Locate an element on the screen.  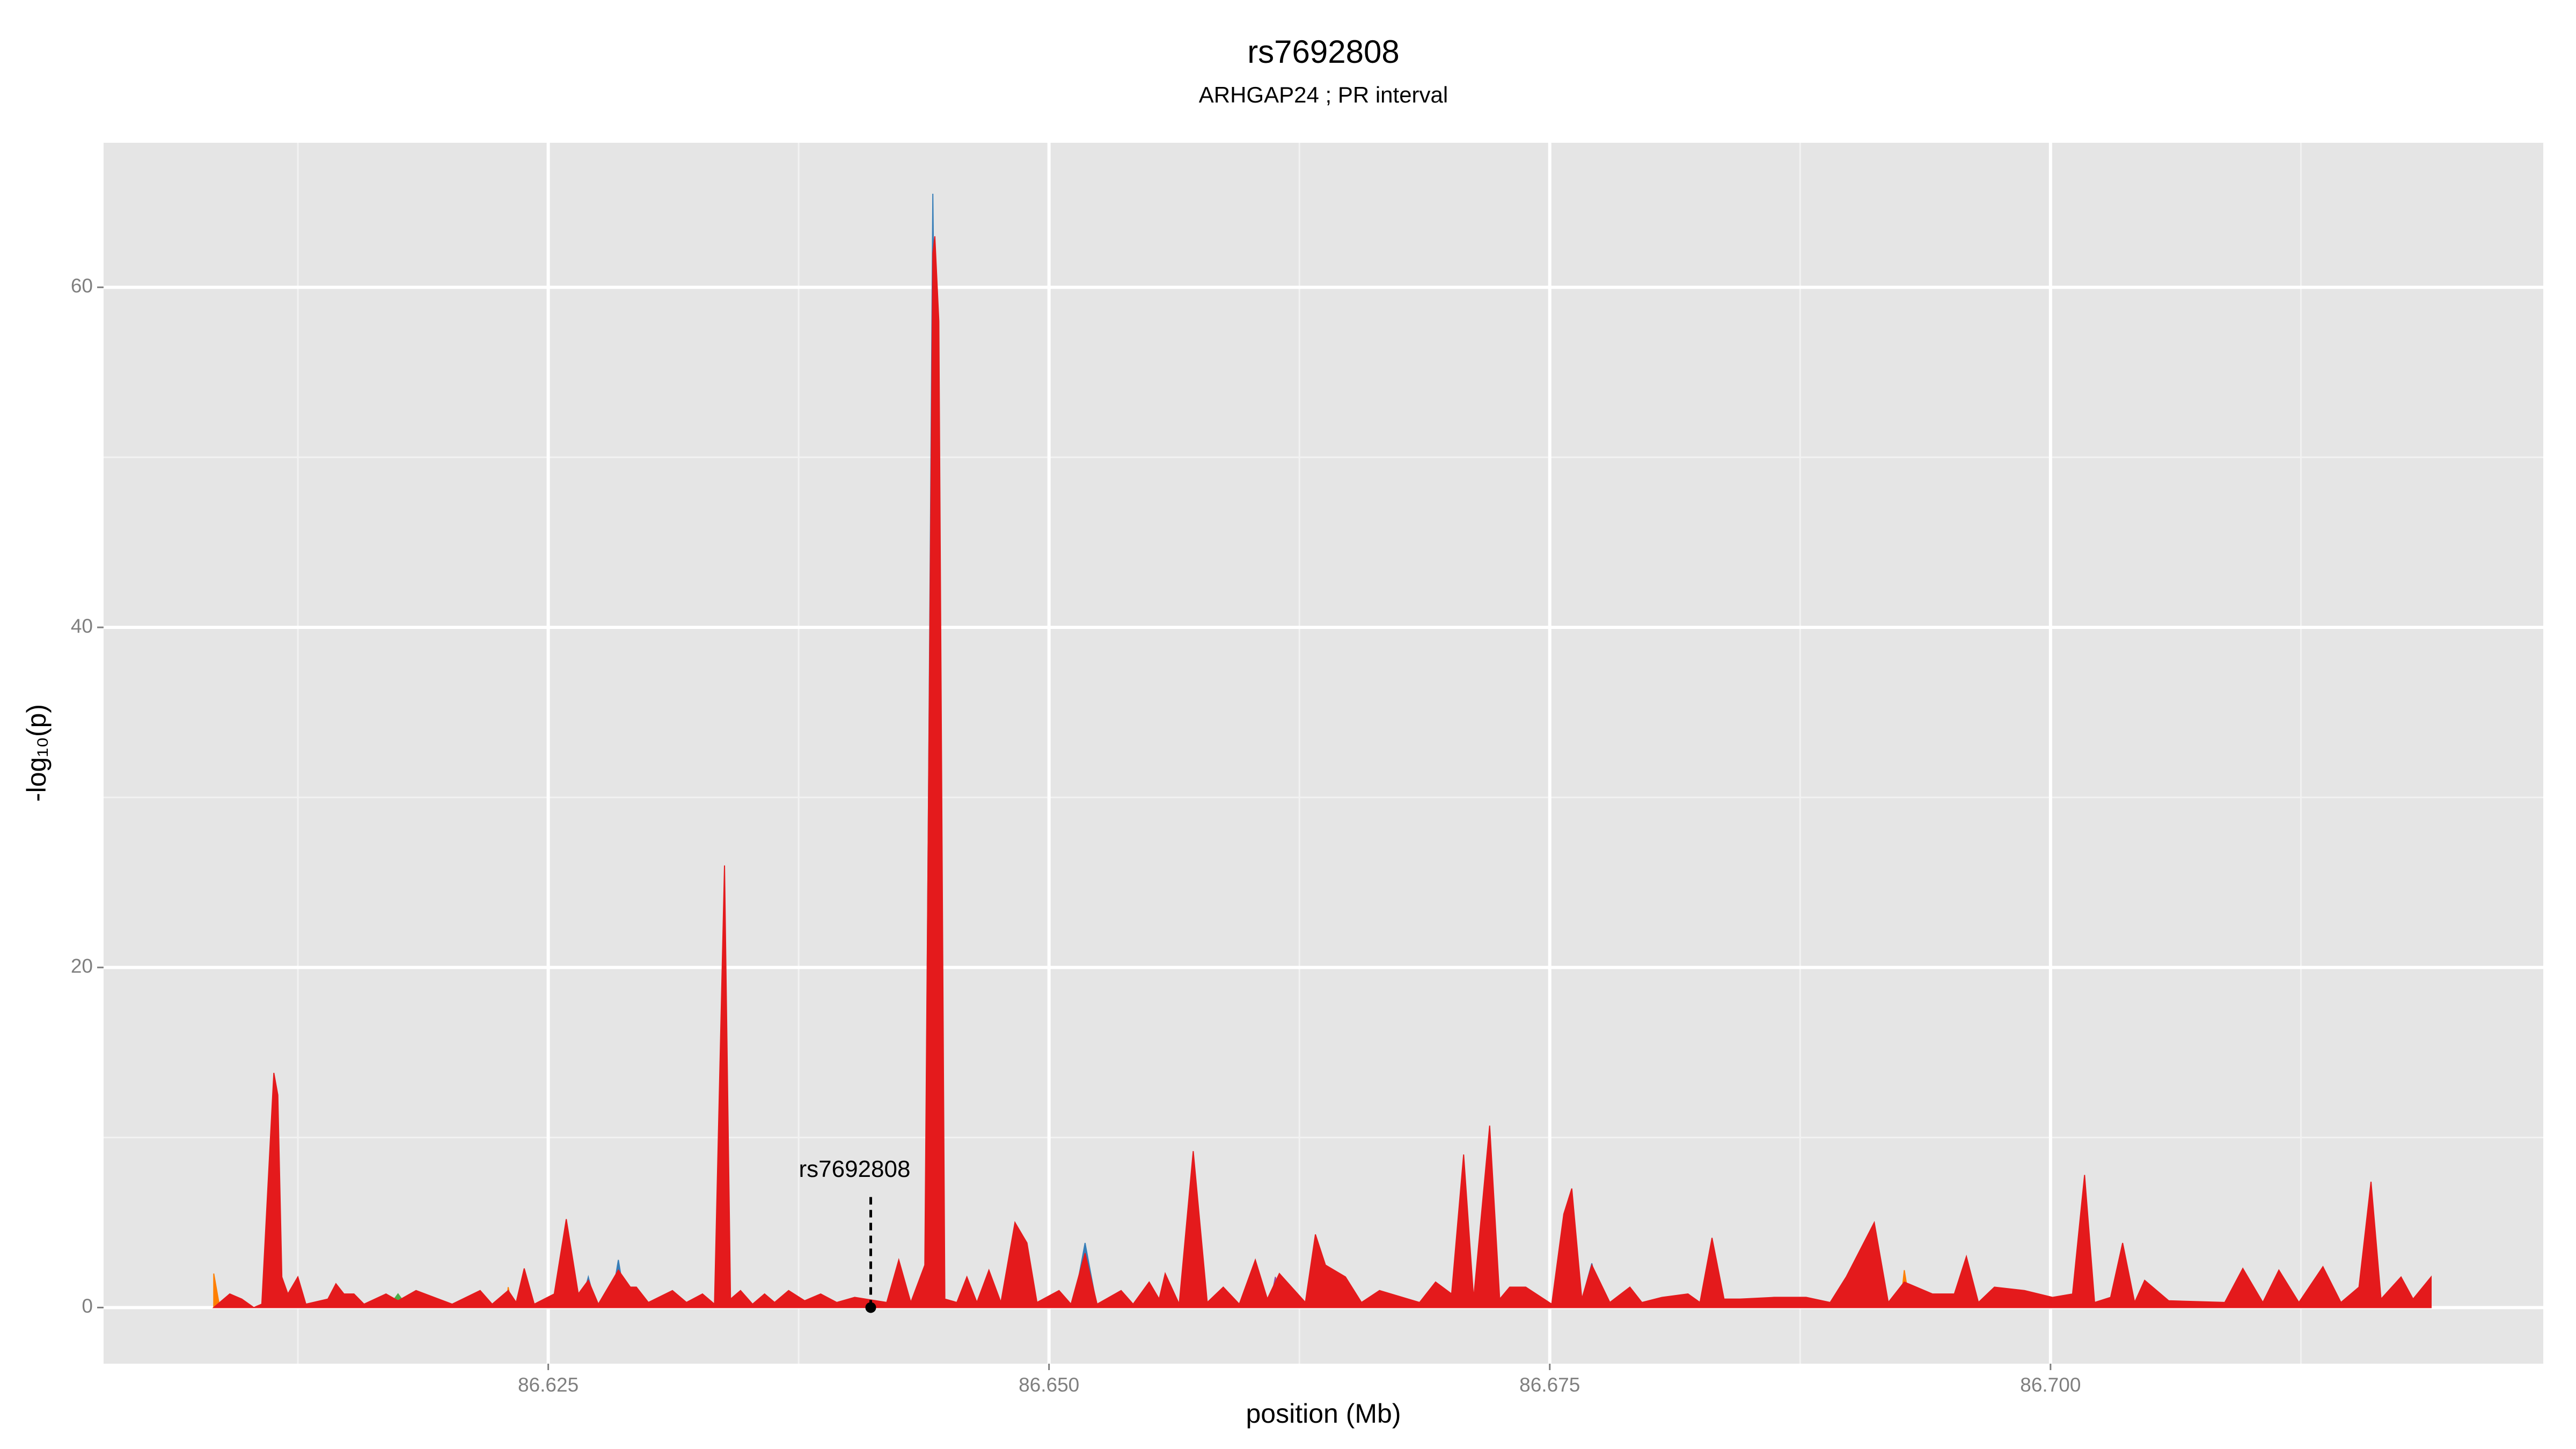
chart-title: rs7692808 is located at coordinates (1323, 52).